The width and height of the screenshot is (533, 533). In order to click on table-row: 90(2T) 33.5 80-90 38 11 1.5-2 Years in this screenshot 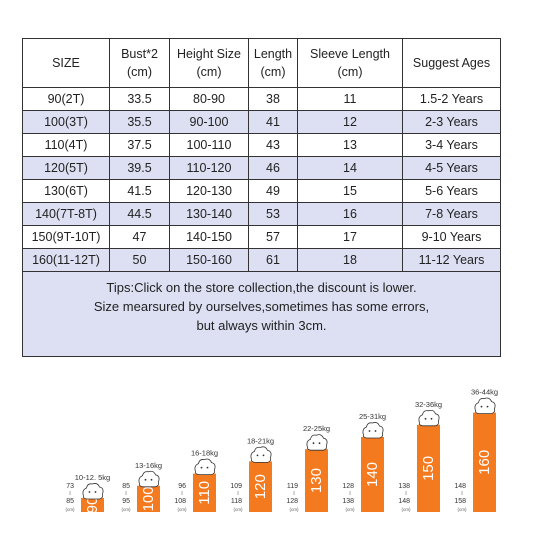, I will do `click(261, 99)`.